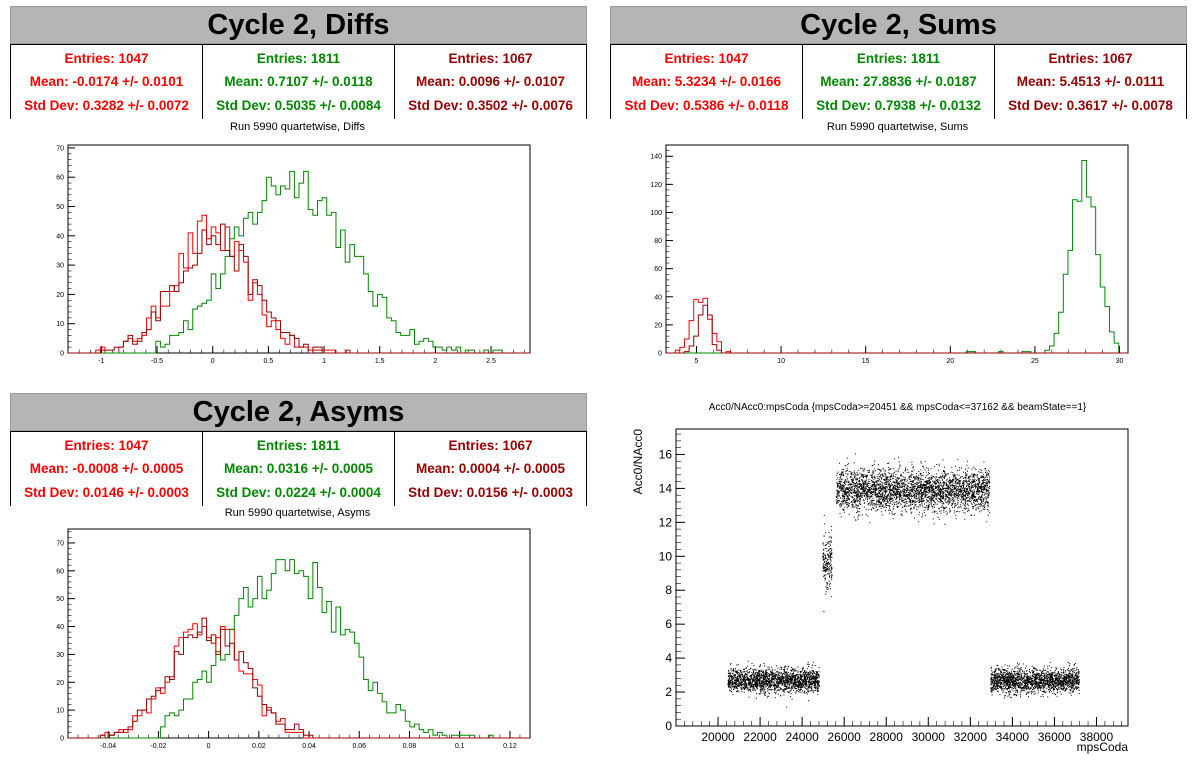  Describe the element at coordinates (1090, 105) in the screenshot. I see `std-text: Std Dev: 0.3617 +/- 0.0078` at that location.